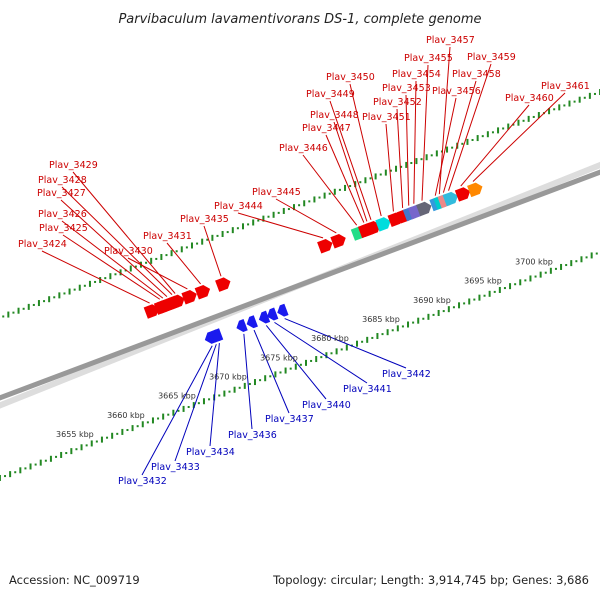 The image size is (600, 600). I want to click on label-plav-3426: Plav_3426, so click(62, 214).